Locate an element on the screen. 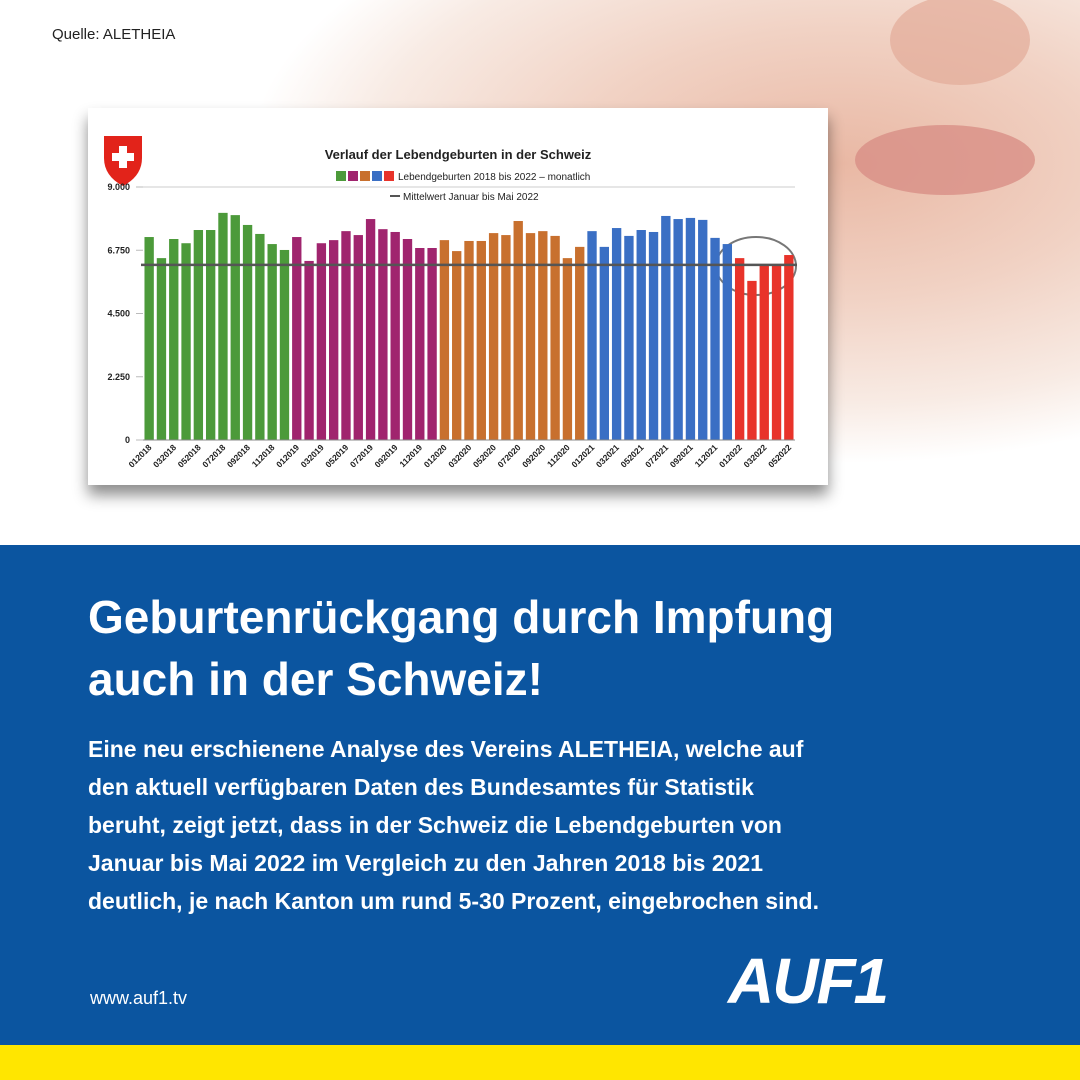 The image size is (1080, 1080). x-tick-label: 012021 is located at coordinates (582, 455).